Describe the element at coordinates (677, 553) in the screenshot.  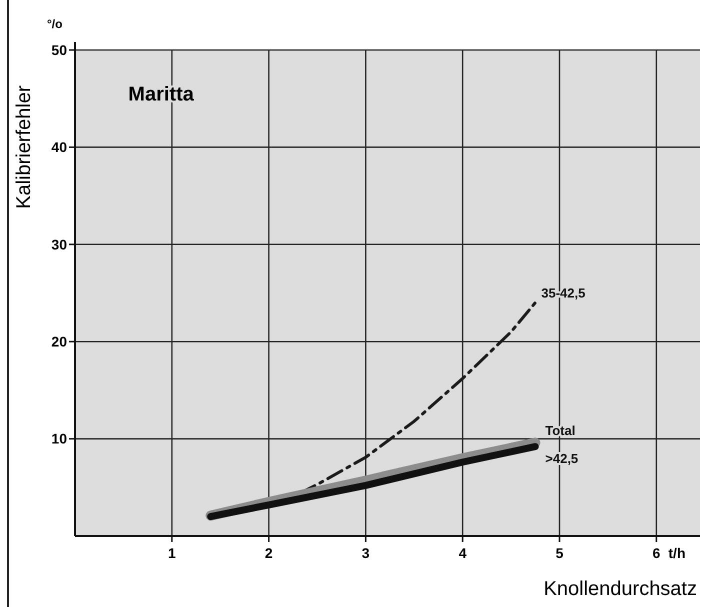
I see `text: t/h` at that location.